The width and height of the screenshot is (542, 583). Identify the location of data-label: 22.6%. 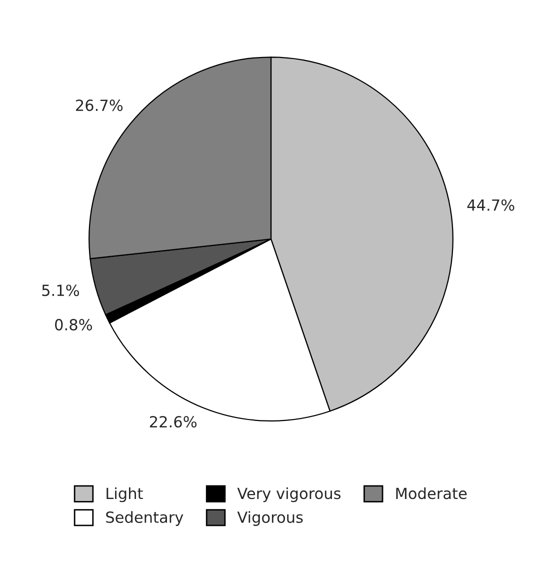
(173, 422).